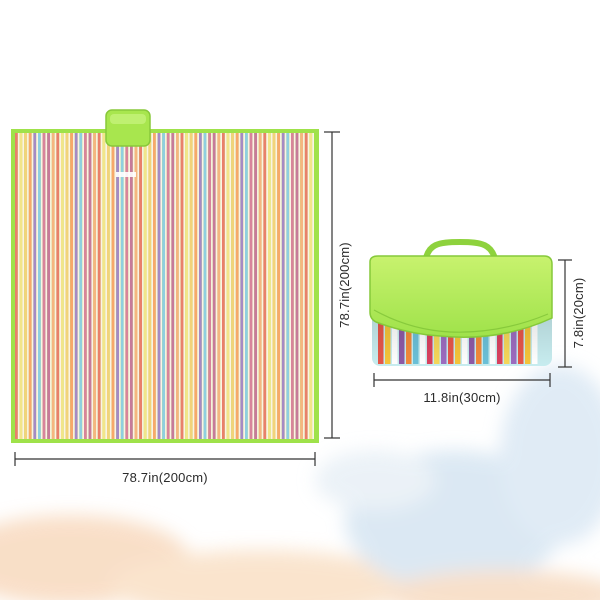 The height and width of the screenshot is (600, 600). I want to click on bag-width-label: 11.8in(30cm), so click(462, 397).